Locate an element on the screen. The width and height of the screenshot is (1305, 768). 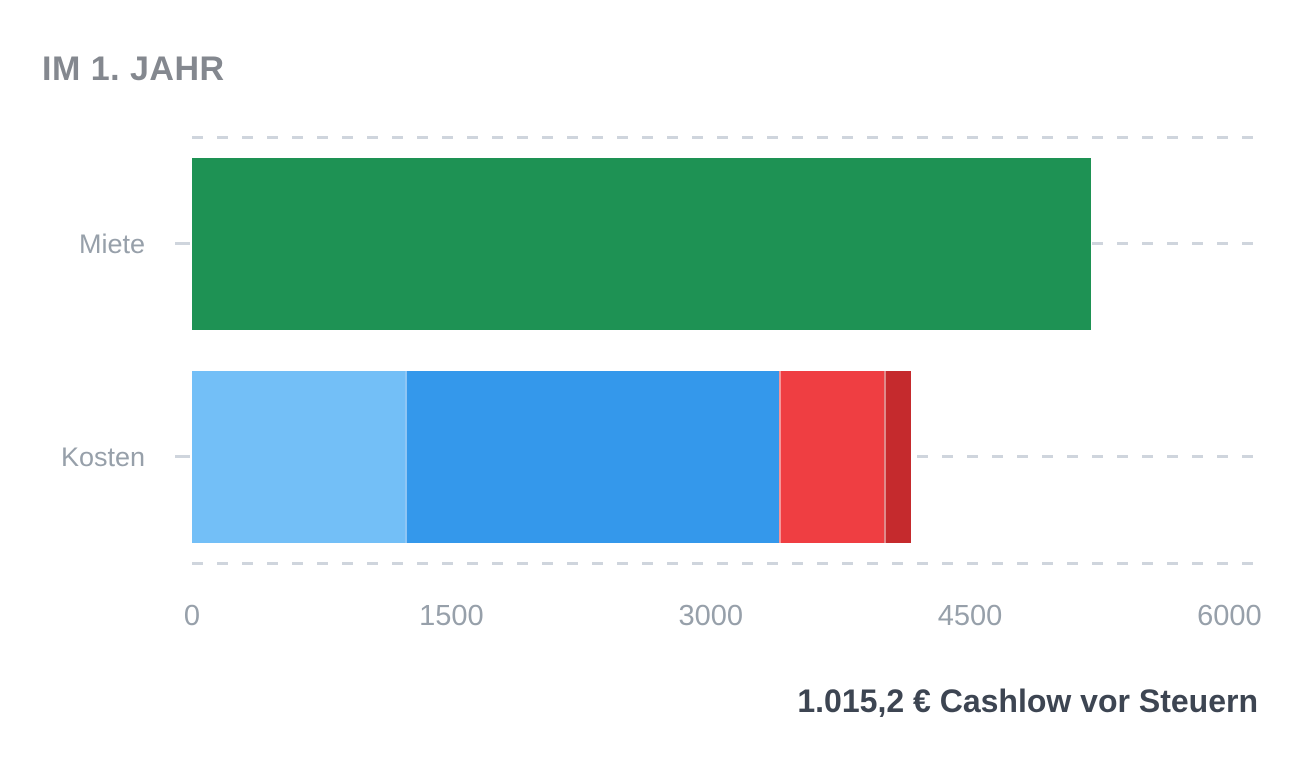
category-label-miete: Miete is located at coordinates (111, 243).